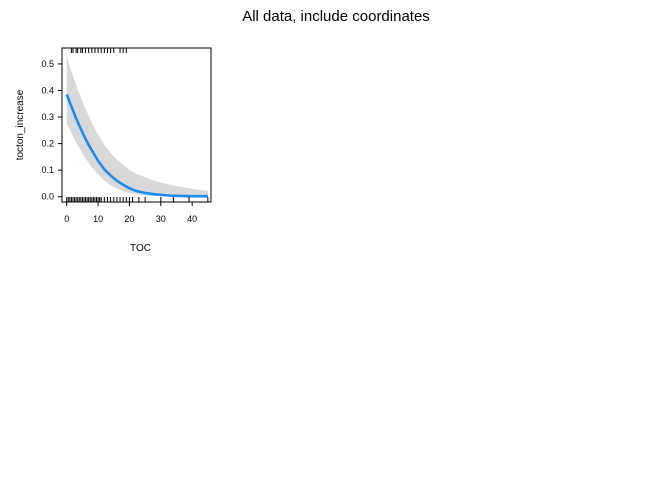 The width and height of the screenshot is (672, 480). Describe the element at coordinates (161, 219) in the screenshot. I see `x-tick-label: 30` at that location.